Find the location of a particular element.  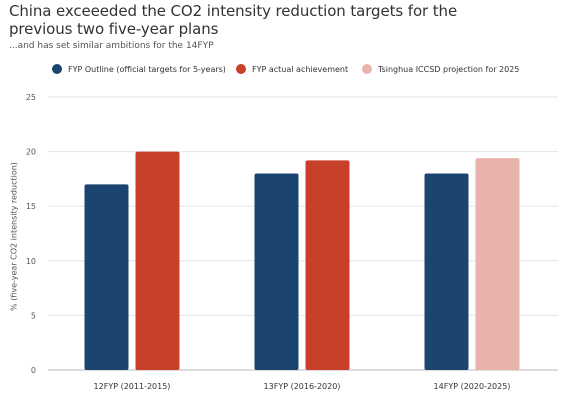

legend-swatch-tsinghua-projection is located at coordinates (367, 69).